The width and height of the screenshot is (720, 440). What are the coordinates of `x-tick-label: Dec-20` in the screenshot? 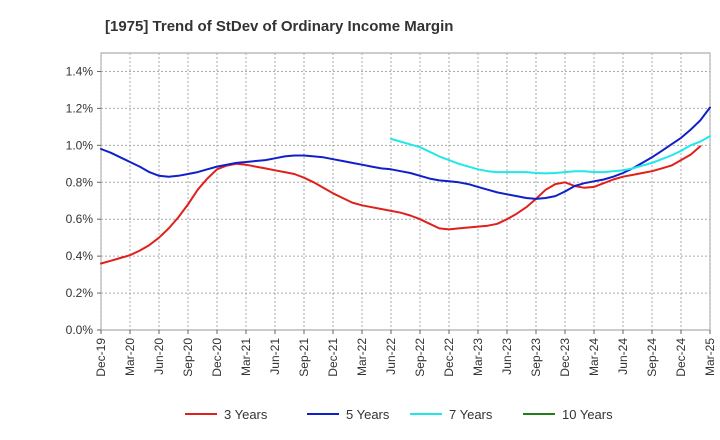 It's located at (217, 357).